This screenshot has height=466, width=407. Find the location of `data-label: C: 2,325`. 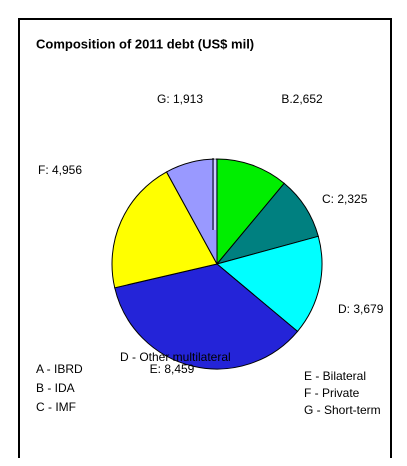

data-label: C: 2,325 is located at coordinates (345, 199).